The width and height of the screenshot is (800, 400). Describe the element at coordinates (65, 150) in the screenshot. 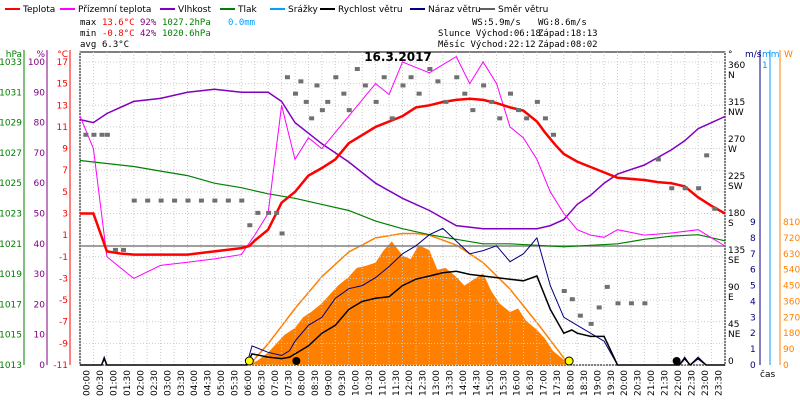

I see `temp-tick-label: 9` at that location.